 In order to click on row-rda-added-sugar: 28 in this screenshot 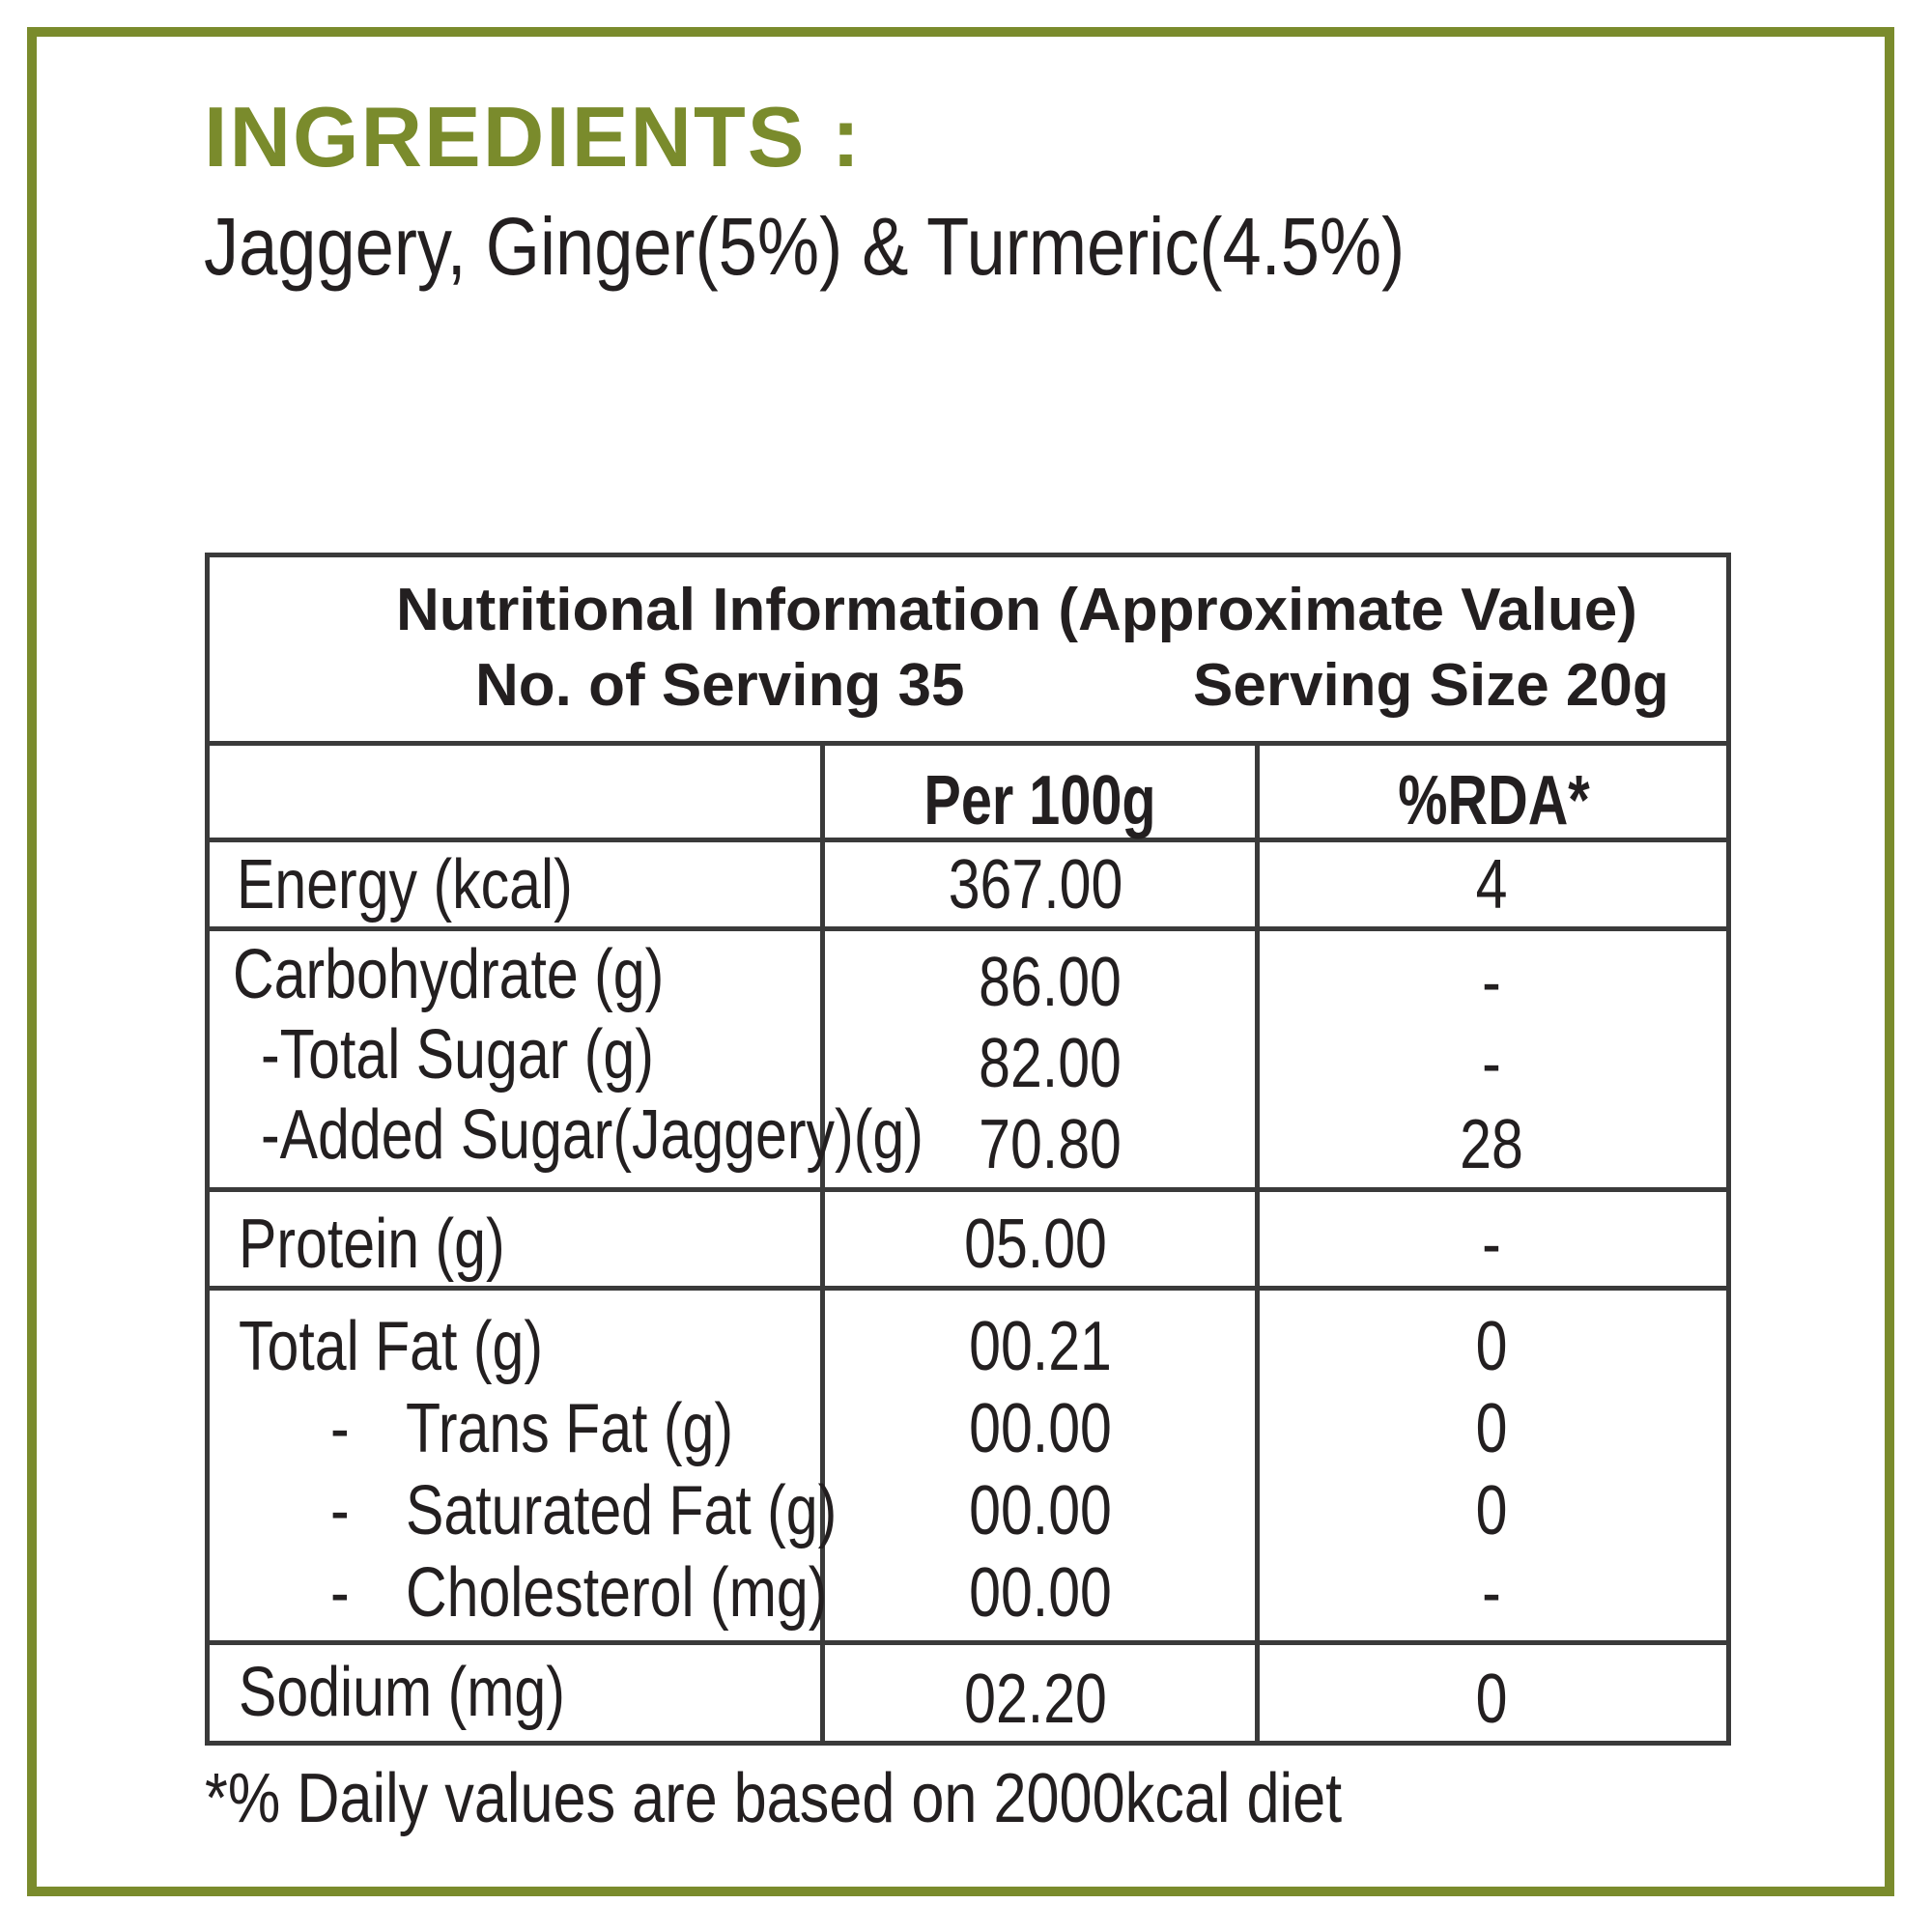, I will do `click(1491, 1144)`.